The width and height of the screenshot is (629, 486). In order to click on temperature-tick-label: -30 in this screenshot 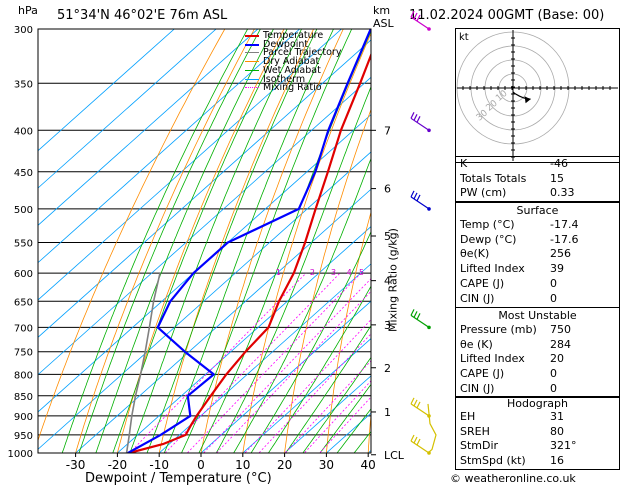, I will do `click(76, 465)`.